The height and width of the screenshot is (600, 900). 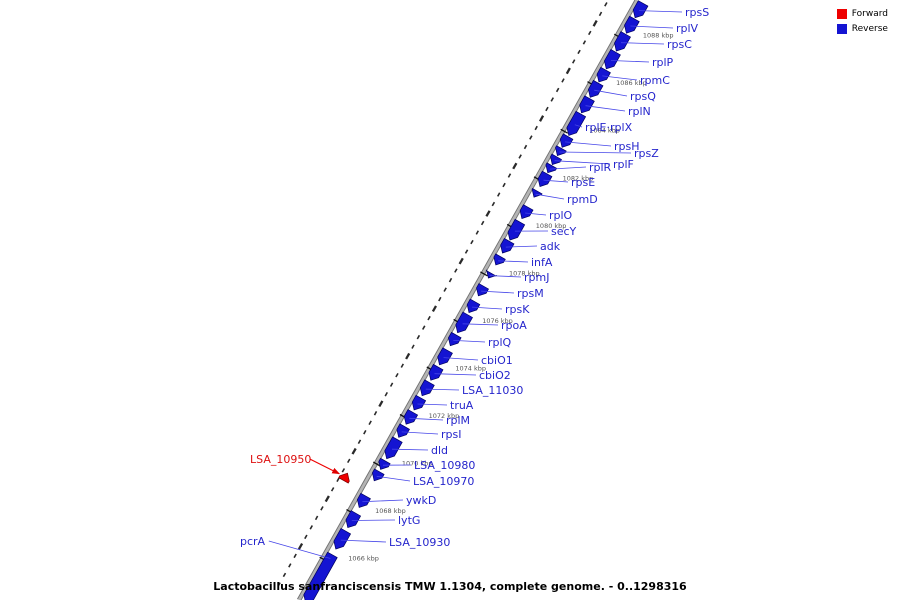 What do you see at coordinates (444, 465) in the screenshot?
I see `gene-label: LSA_10980` at bounding box center [444, 465].